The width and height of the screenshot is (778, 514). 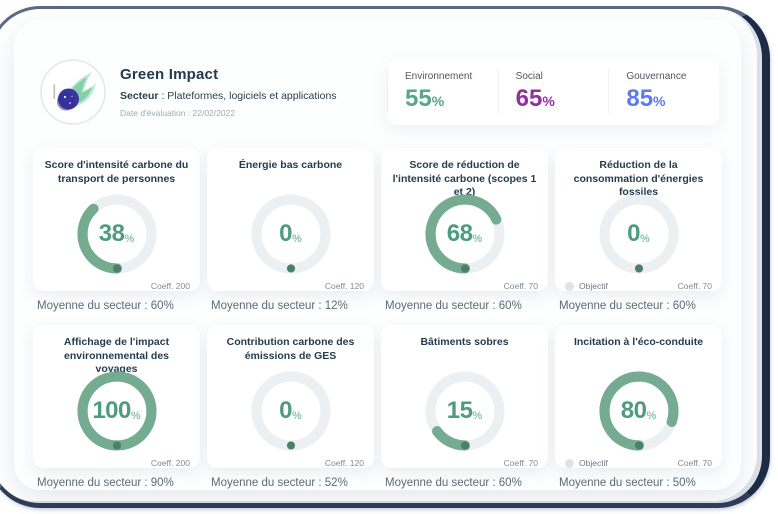 I want to click on comet-logo-icon, so click(x=73, y=92).